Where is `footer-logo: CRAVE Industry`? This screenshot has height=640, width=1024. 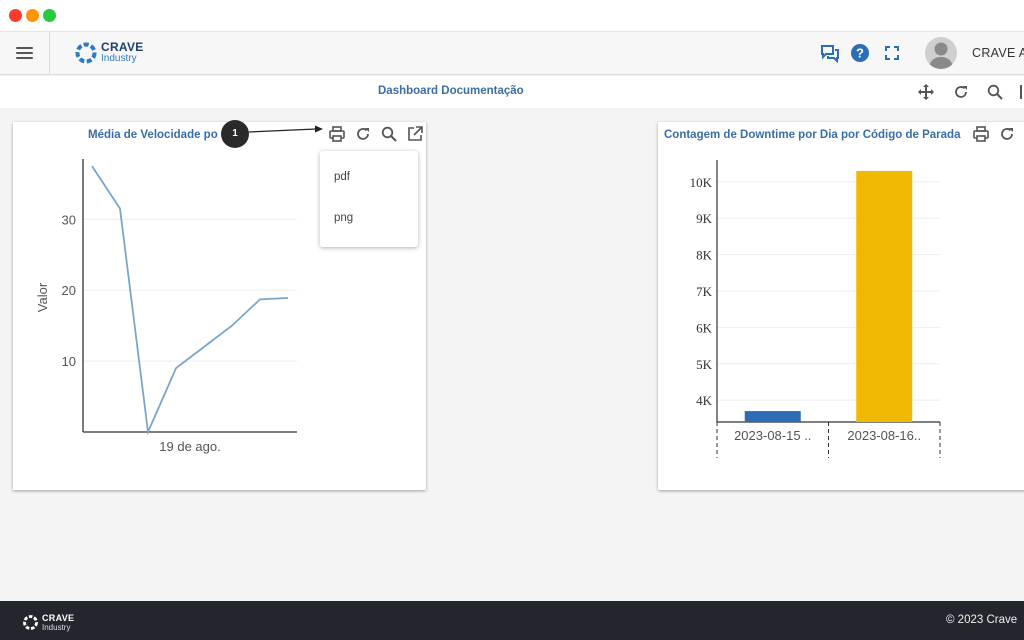 footer-logo: CRAVE Industry is located at coordinates (52, 624).